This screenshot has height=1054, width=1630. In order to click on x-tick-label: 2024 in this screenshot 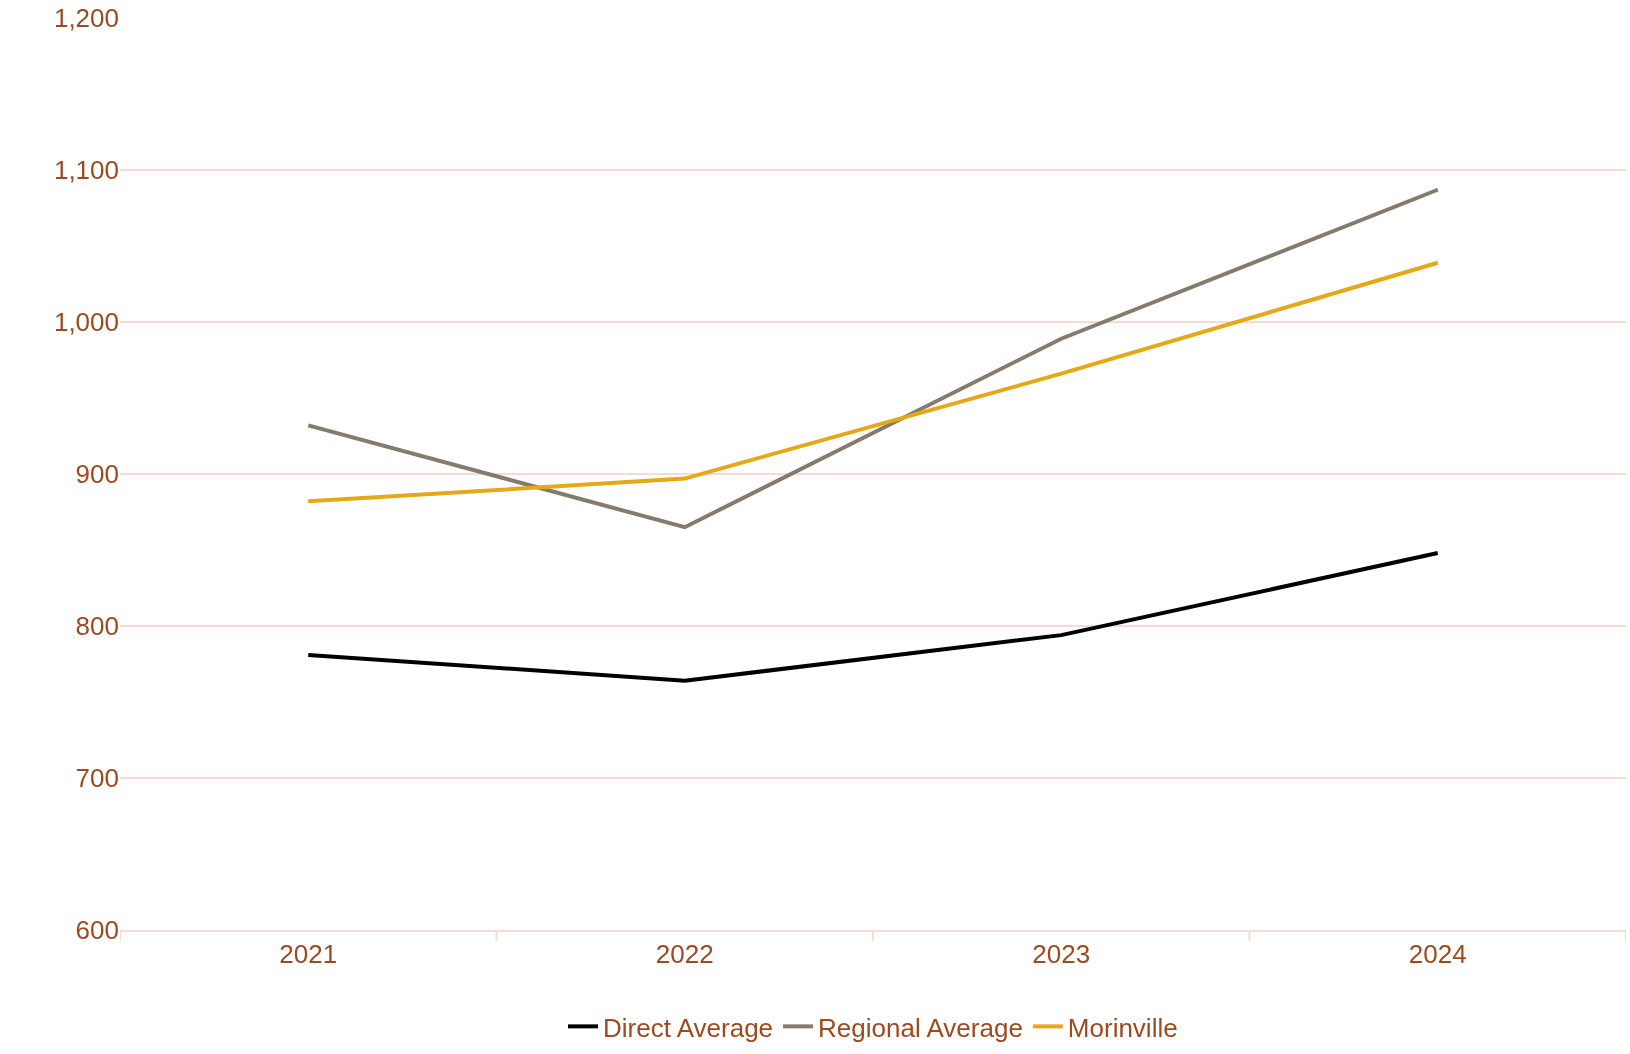, I will do `click(1437, 954)`.